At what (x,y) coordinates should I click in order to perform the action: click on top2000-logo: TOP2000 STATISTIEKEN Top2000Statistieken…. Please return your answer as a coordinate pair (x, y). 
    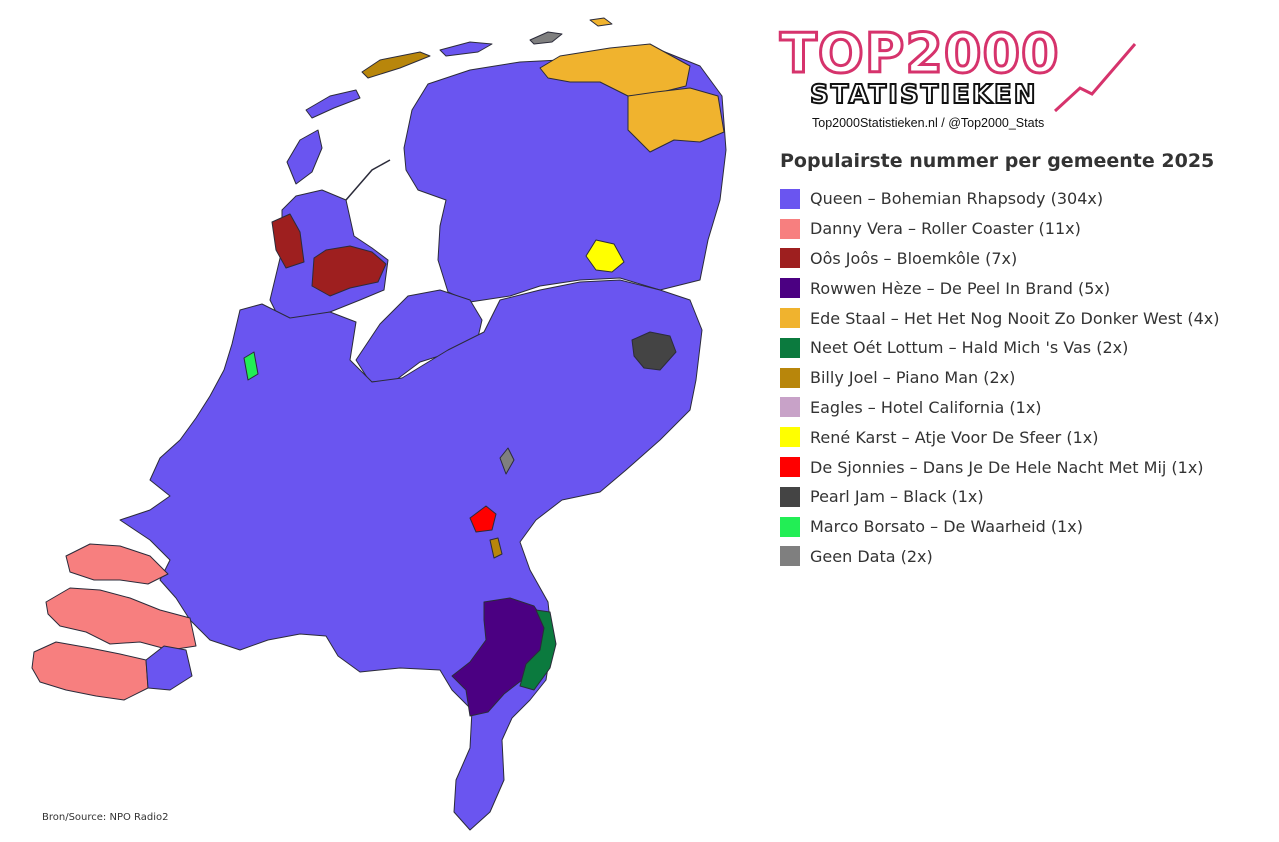
    Looking at the image, I should click on (959, 78).